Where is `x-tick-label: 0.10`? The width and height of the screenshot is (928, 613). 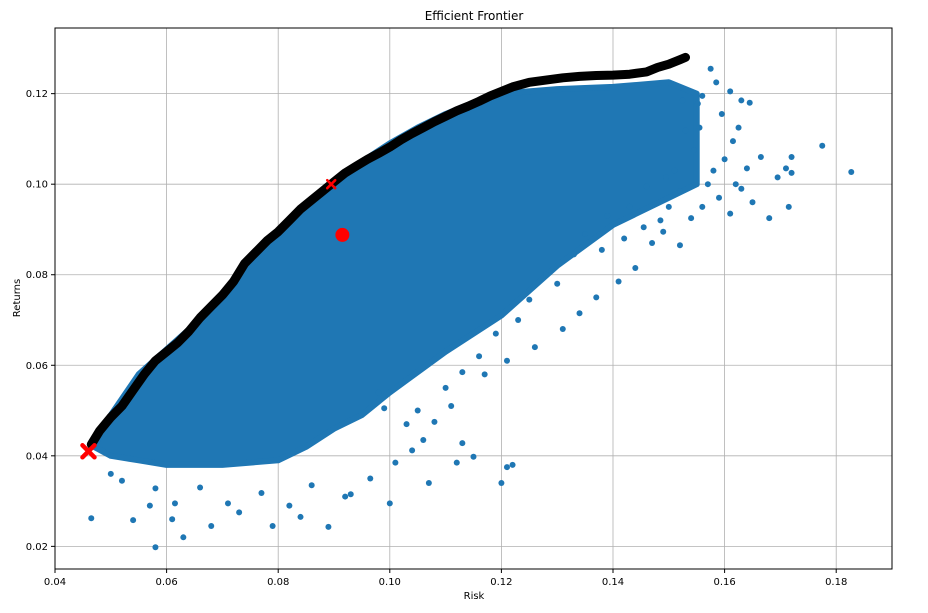
x-tick-label: 0.10 is located at coordinates (390, 582).